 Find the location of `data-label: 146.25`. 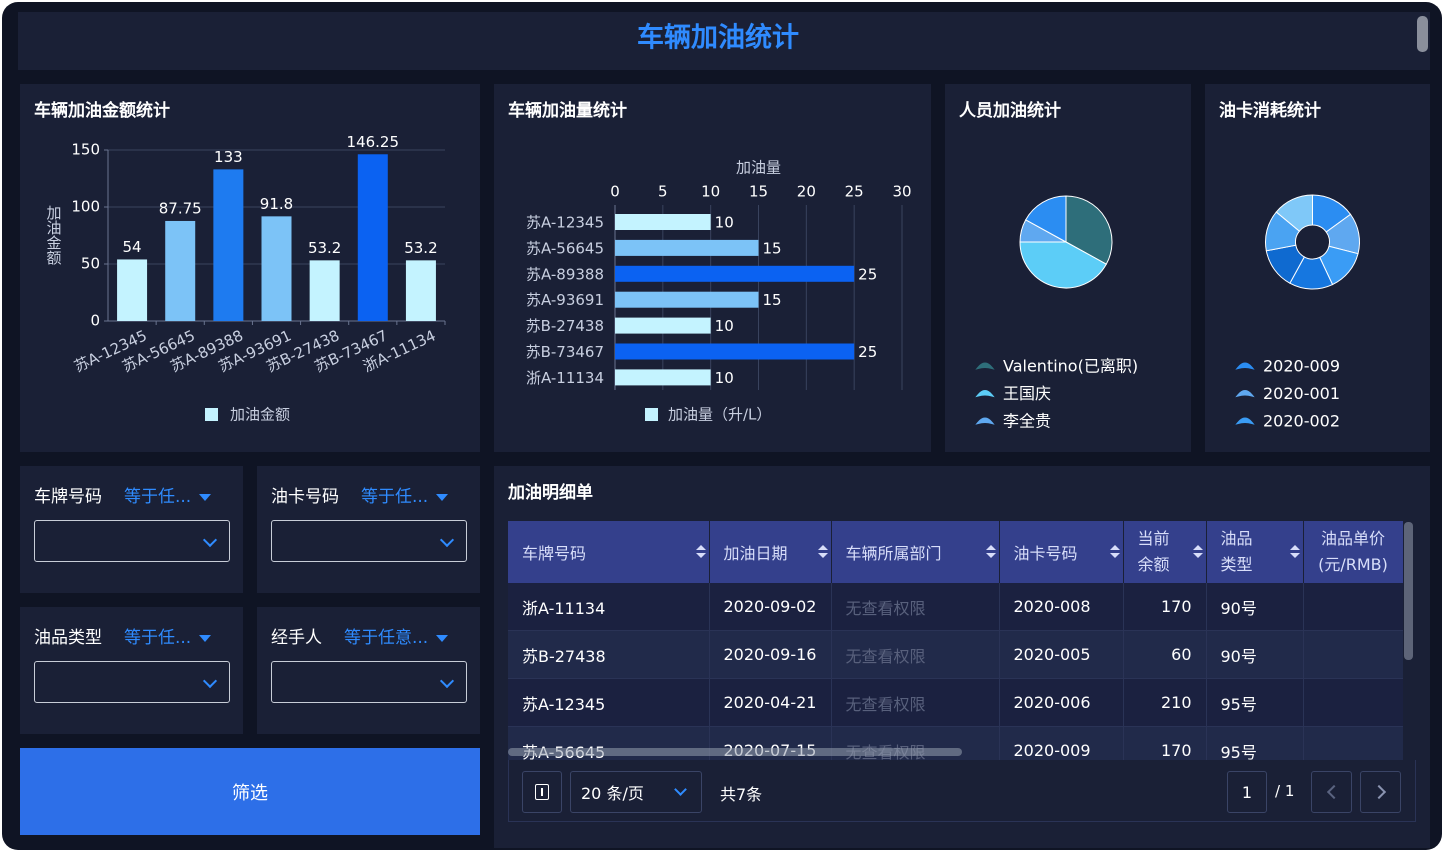

data-label: 146.25 is located at coordinates (373, 142).